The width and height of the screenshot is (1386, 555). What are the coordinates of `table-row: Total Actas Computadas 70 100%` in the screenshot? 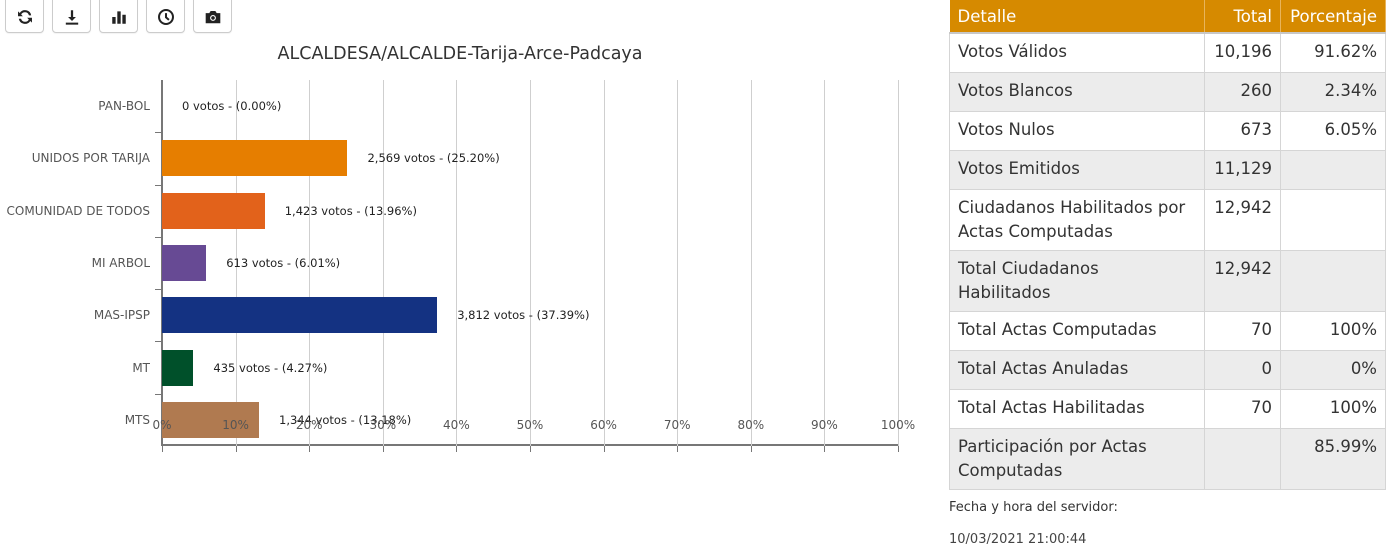 It's located at (1167, 330).